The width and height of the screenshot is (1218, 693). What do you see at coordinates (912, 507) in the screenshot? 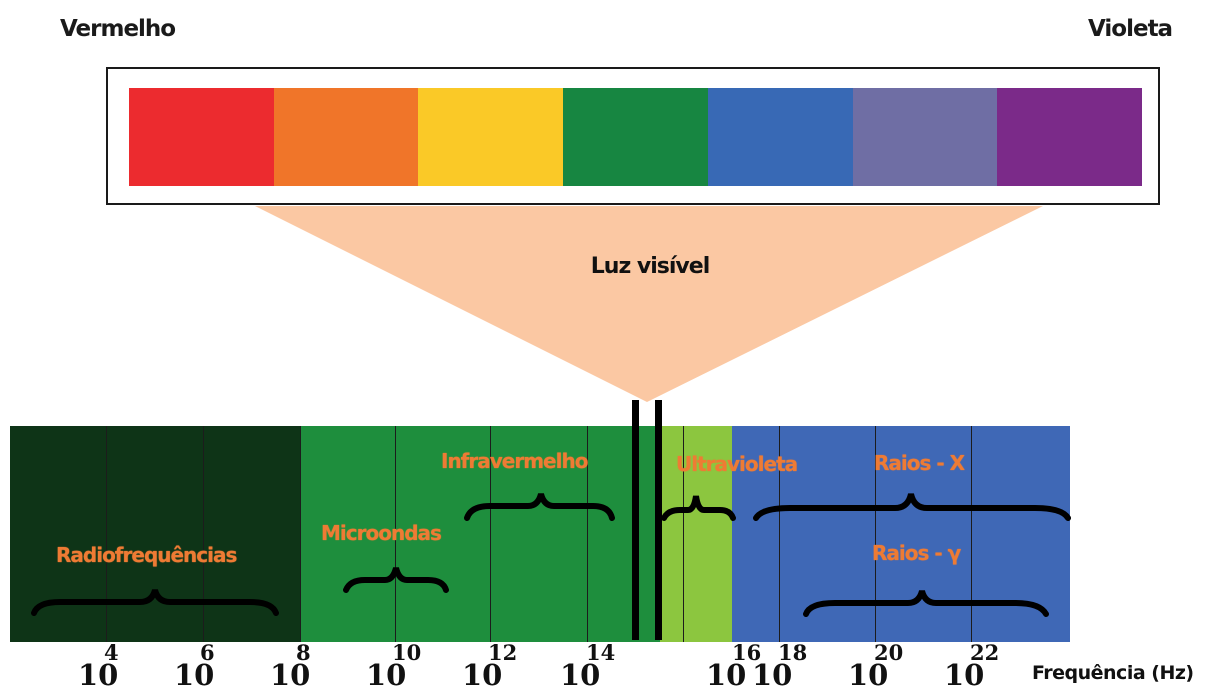
I see `xray-brace` at bounding box center [912, 507].